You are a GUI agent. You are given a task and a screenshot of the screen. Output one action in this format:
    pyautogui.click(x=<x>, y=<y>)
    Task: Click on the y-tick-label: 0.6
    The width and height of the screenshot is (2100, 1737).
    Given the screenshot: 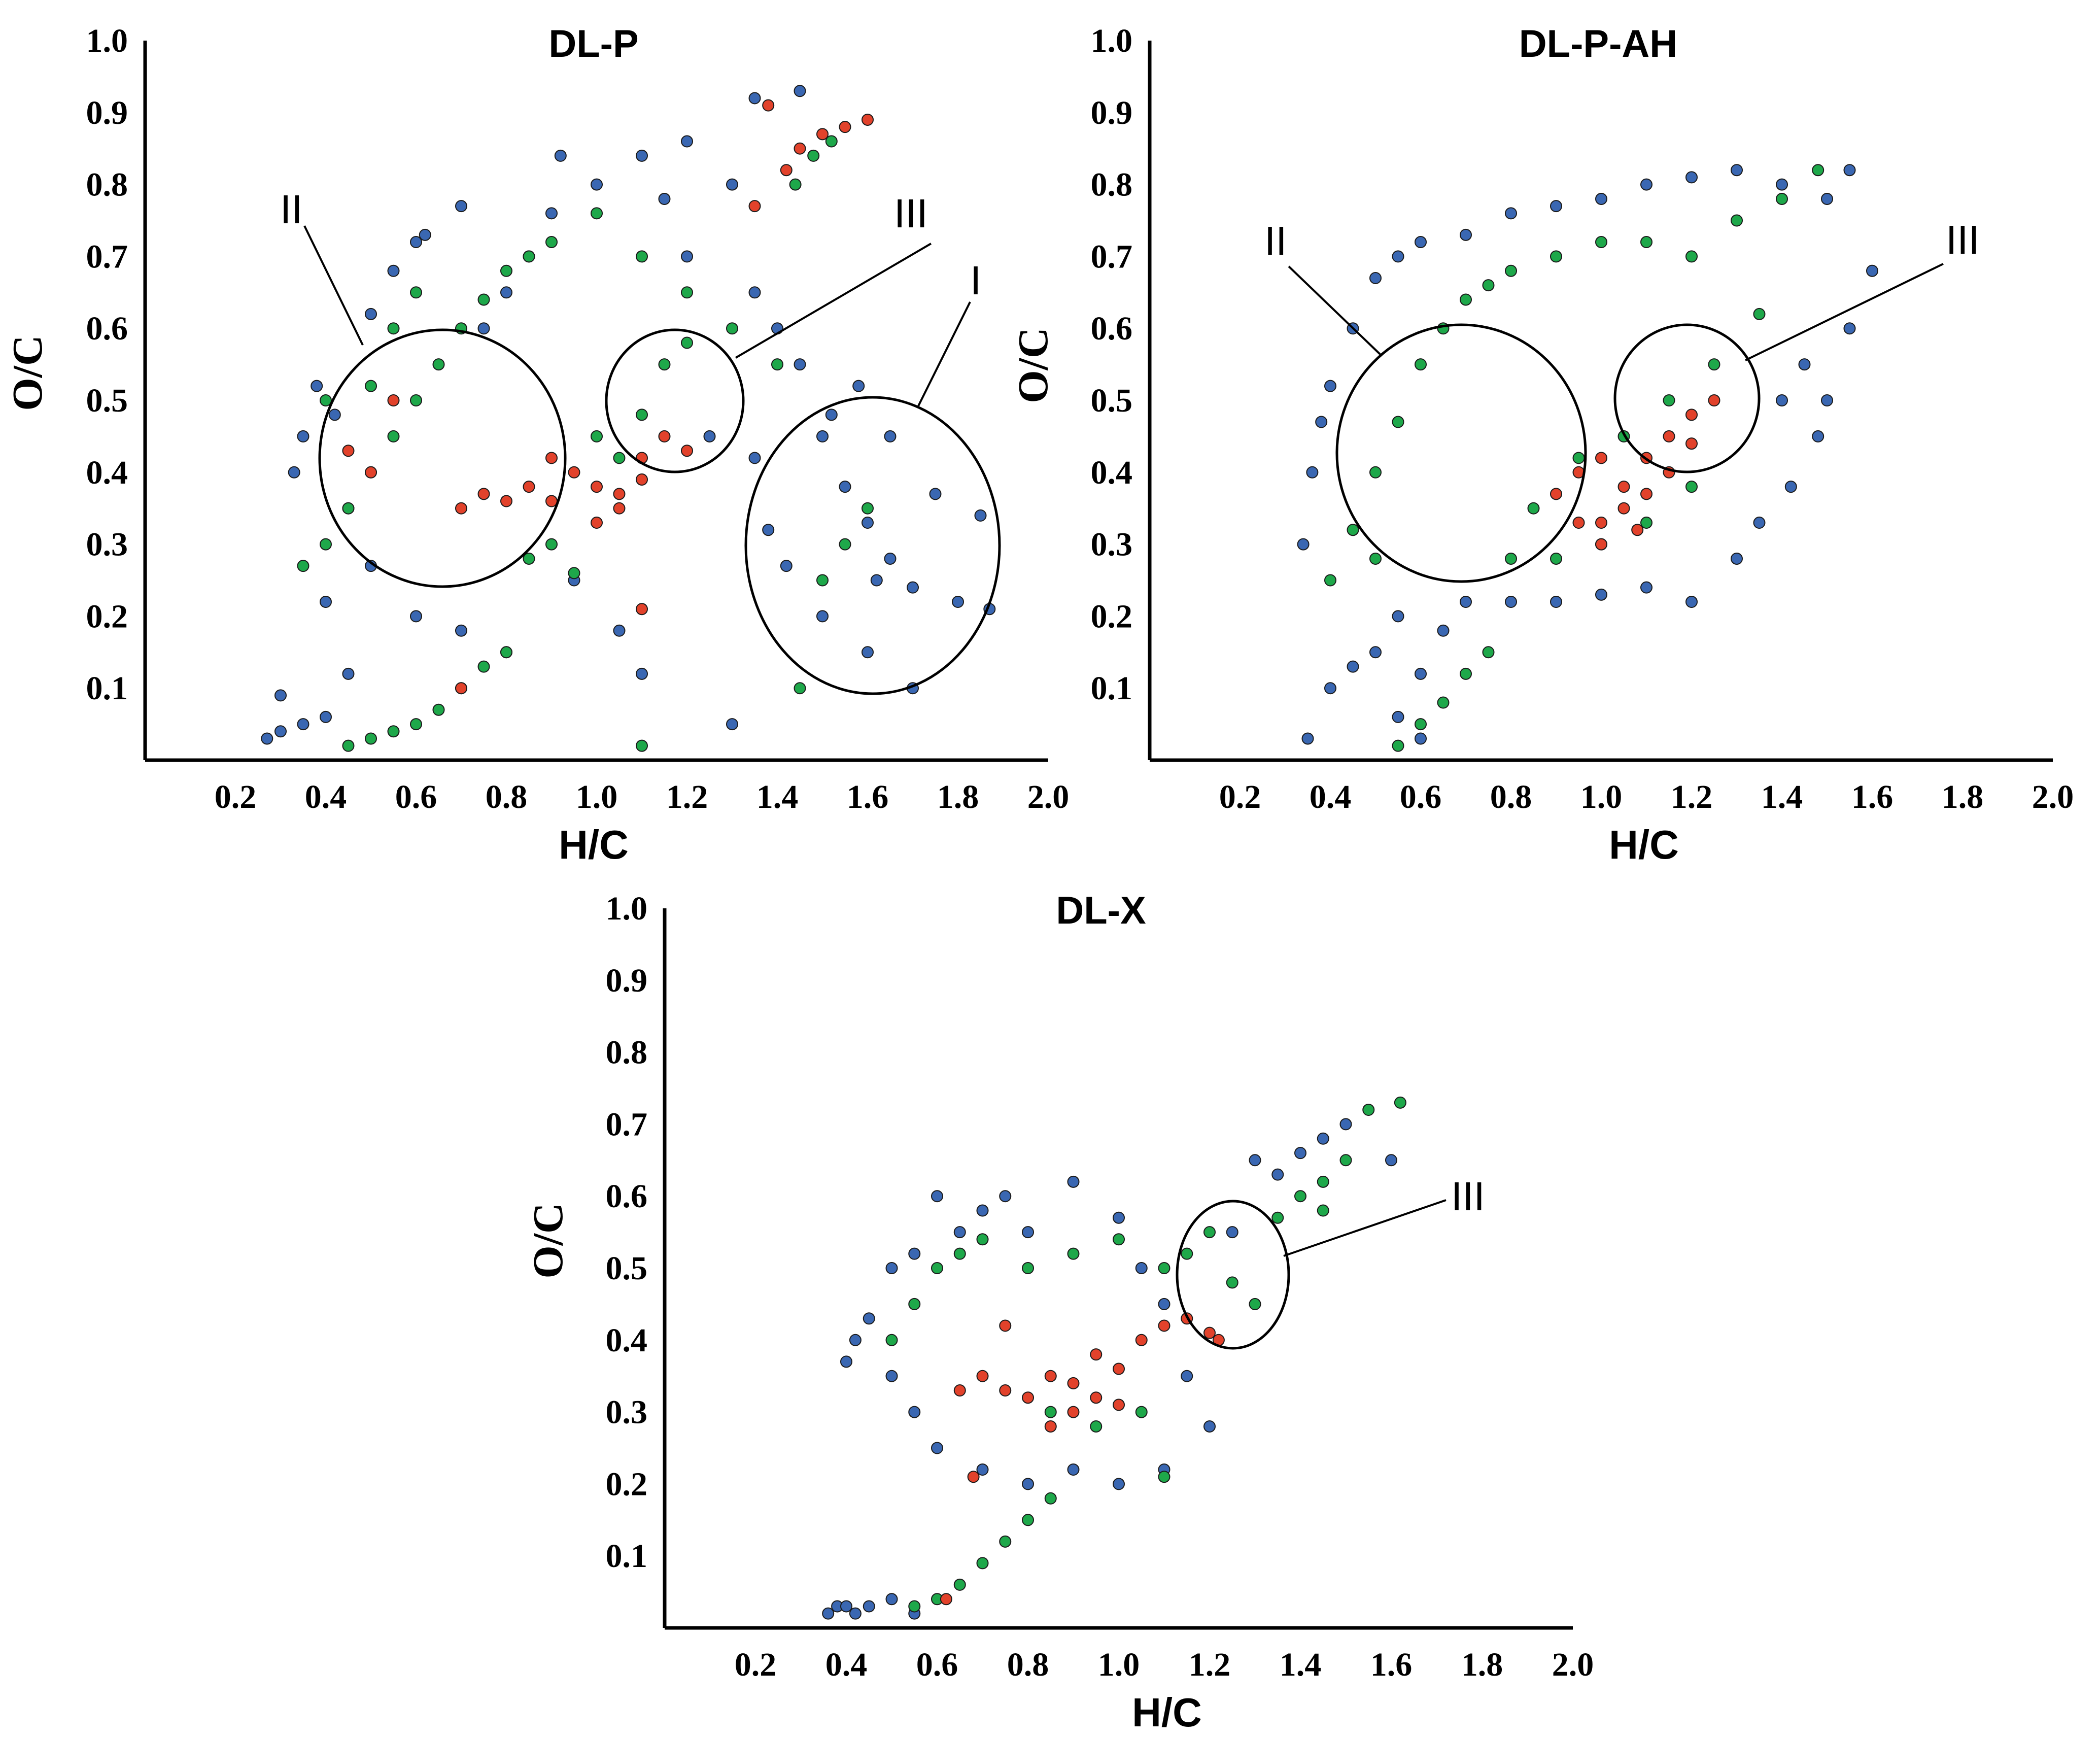 What is the action you would take?
    pyautogui.click(x=1112, y=328)
    